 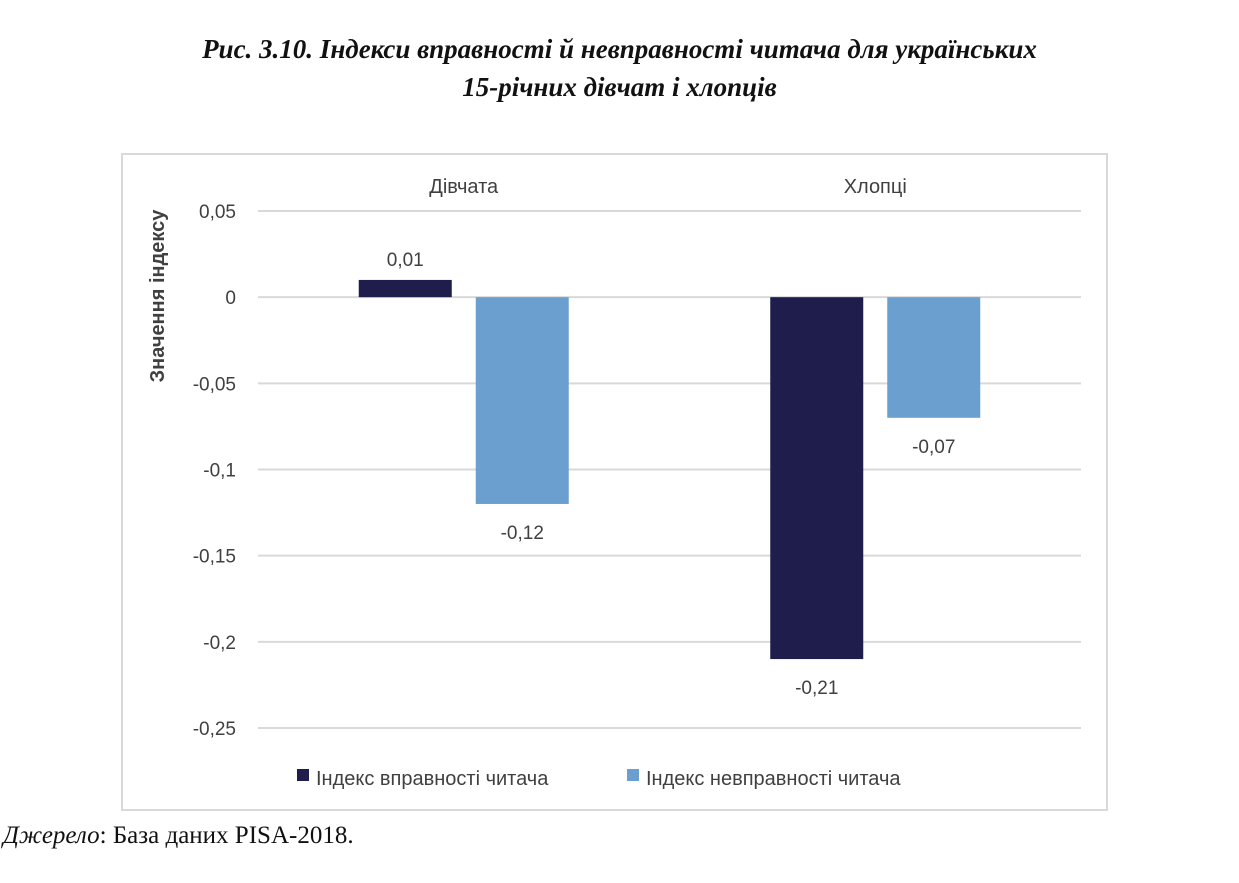 What do you see at coordinates (233, 835) in the screenshot?
I see `source-text: База даних PISA-2018.` at bounding box center [233, 835].